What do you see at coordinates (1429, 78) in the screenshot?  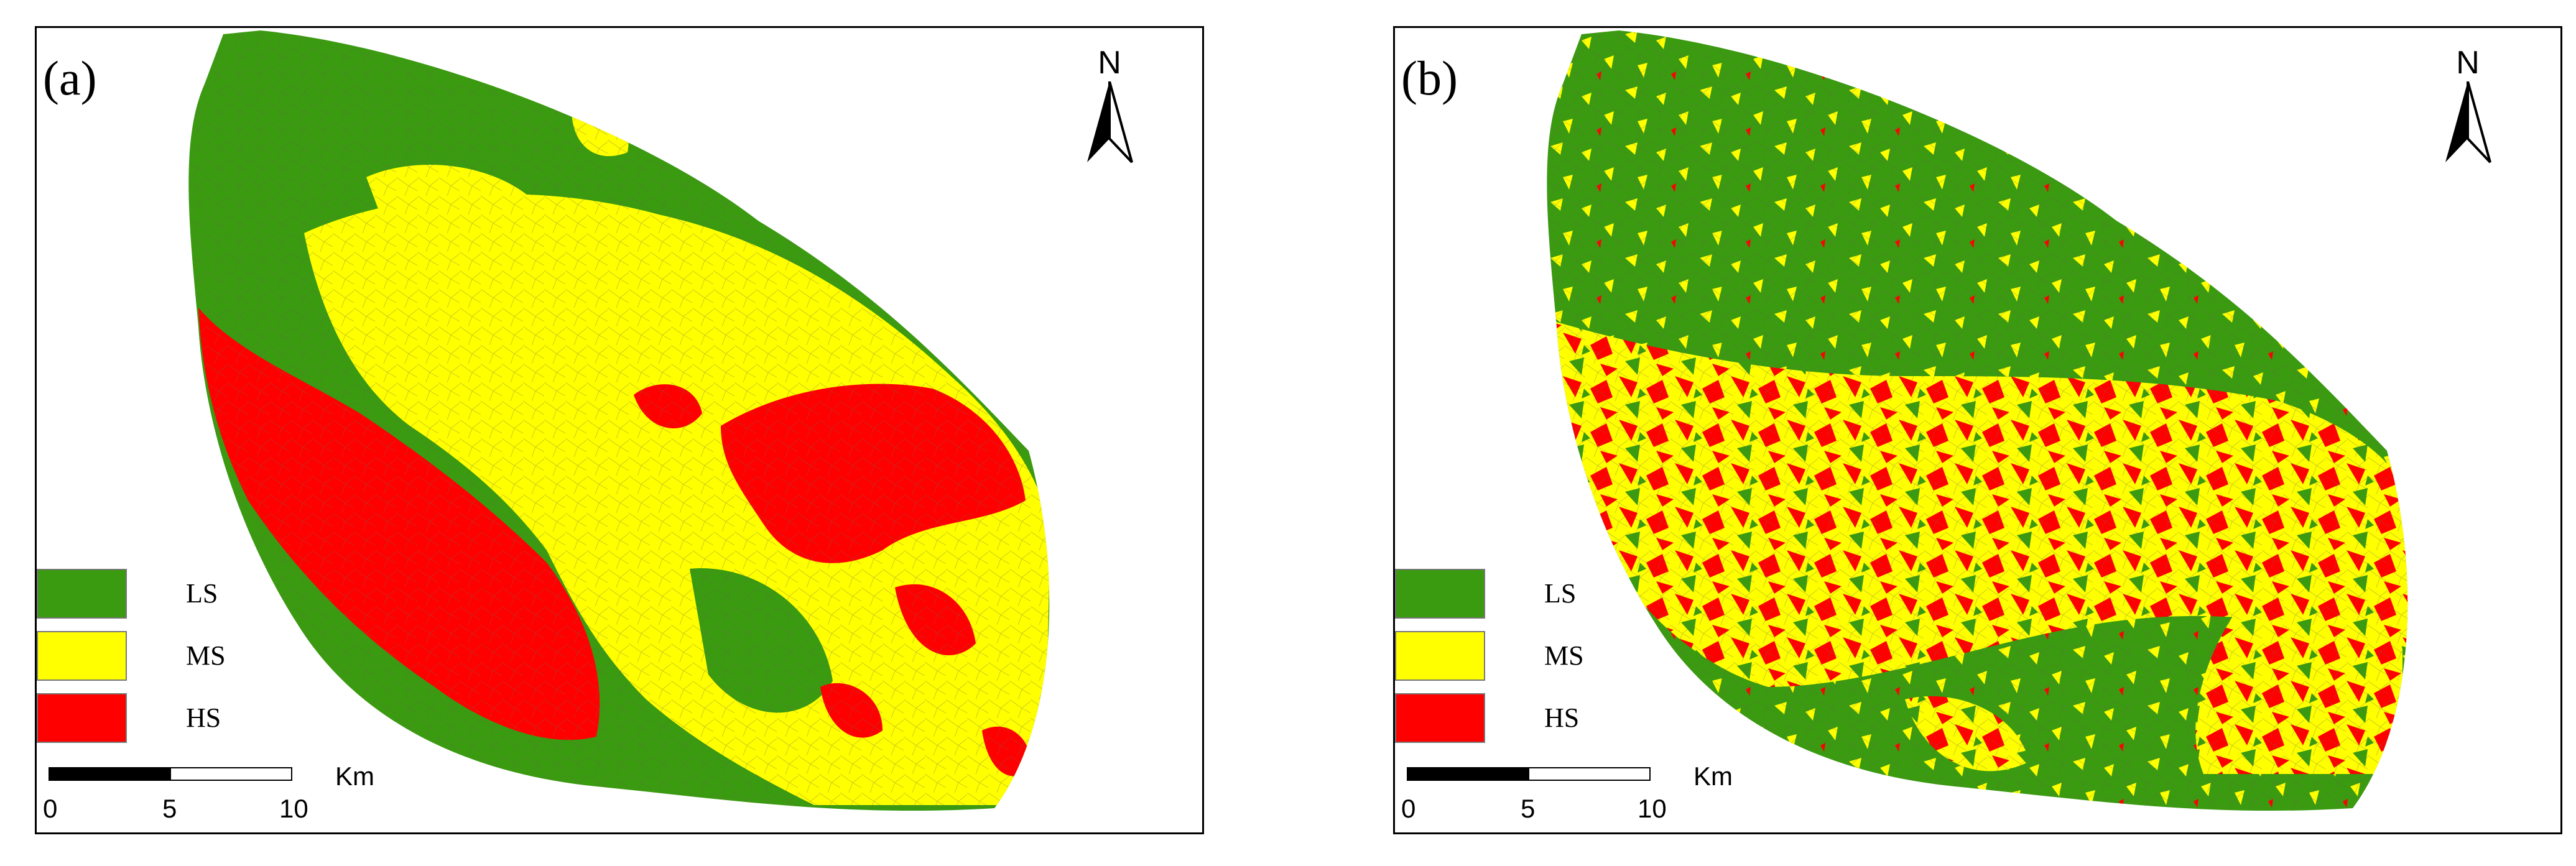 I see `panel-label: (b)` at bounding box center [1429, 78].